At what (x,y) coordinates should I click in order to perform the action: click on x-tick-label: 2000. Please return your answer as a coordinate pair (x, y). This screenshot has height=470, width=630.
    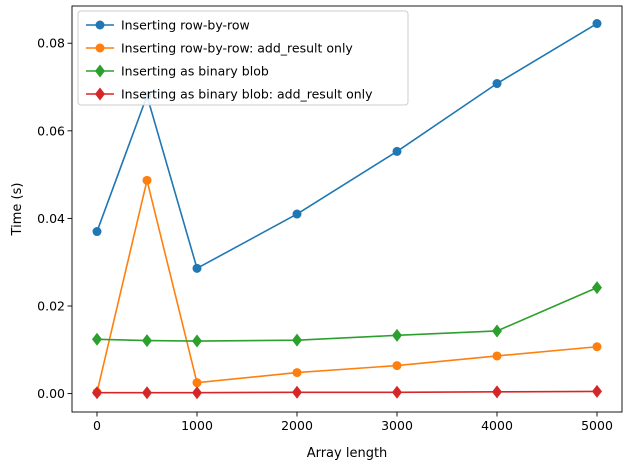
    Looking at the image, I should click on (297, 425).